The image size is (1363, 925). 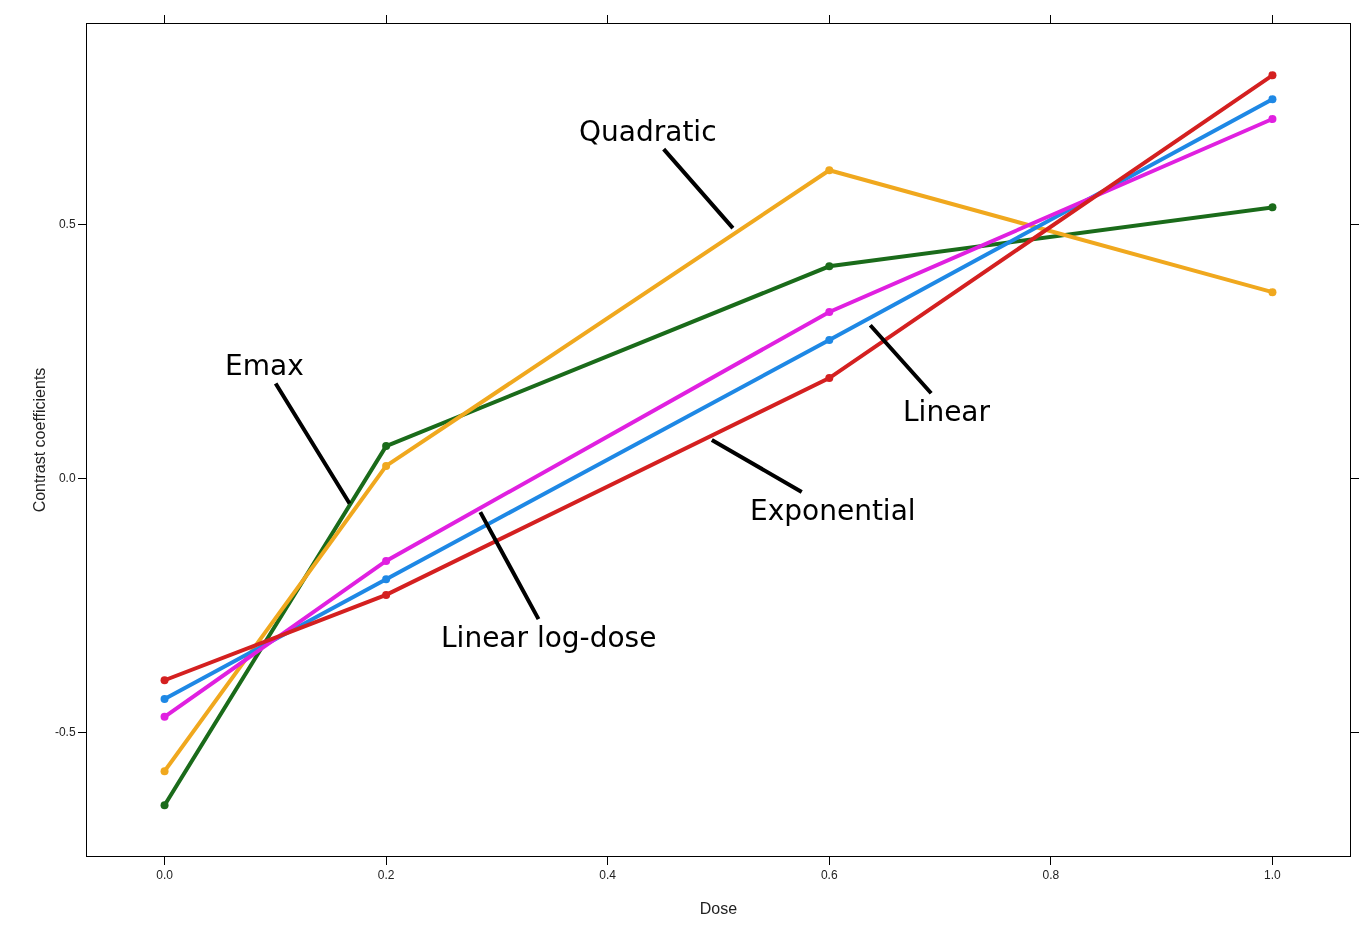 I want to click on x-tick-label: 1.0, so click(x=1273, y=875).